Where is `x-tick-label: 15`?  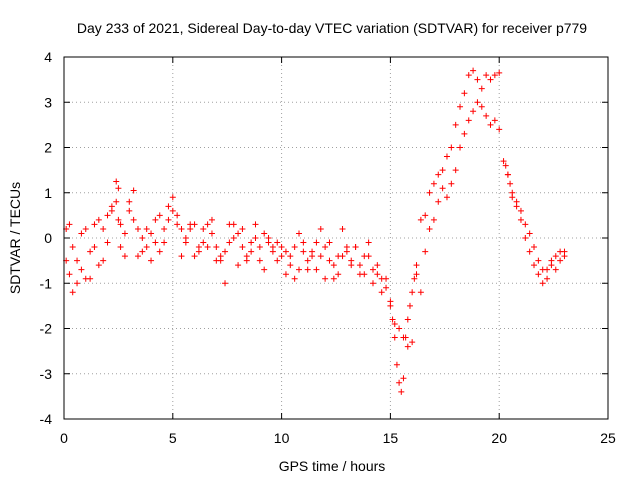 x-tick-label: 15 is located at coordinates (391, 438).